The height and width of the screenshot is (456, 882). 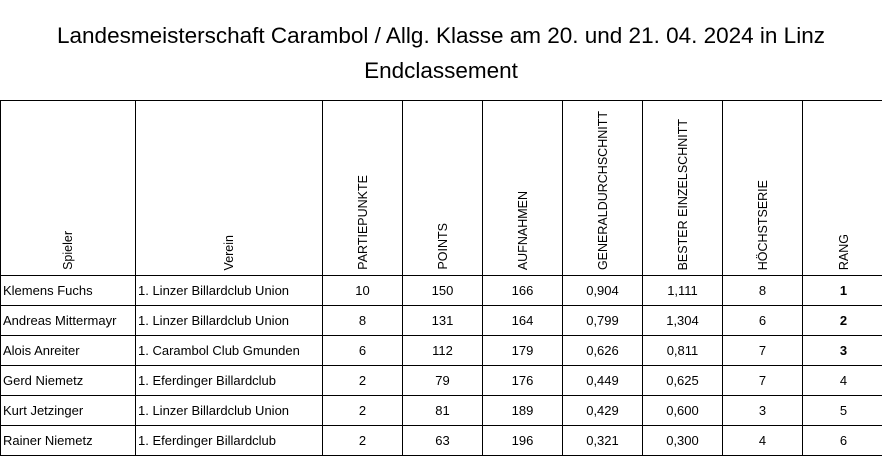 What do you see at coordinates (602, 350) in the screenshot?
I see `cell-generaldurchschnitt: 0,626` at bounding box center [602, 350].